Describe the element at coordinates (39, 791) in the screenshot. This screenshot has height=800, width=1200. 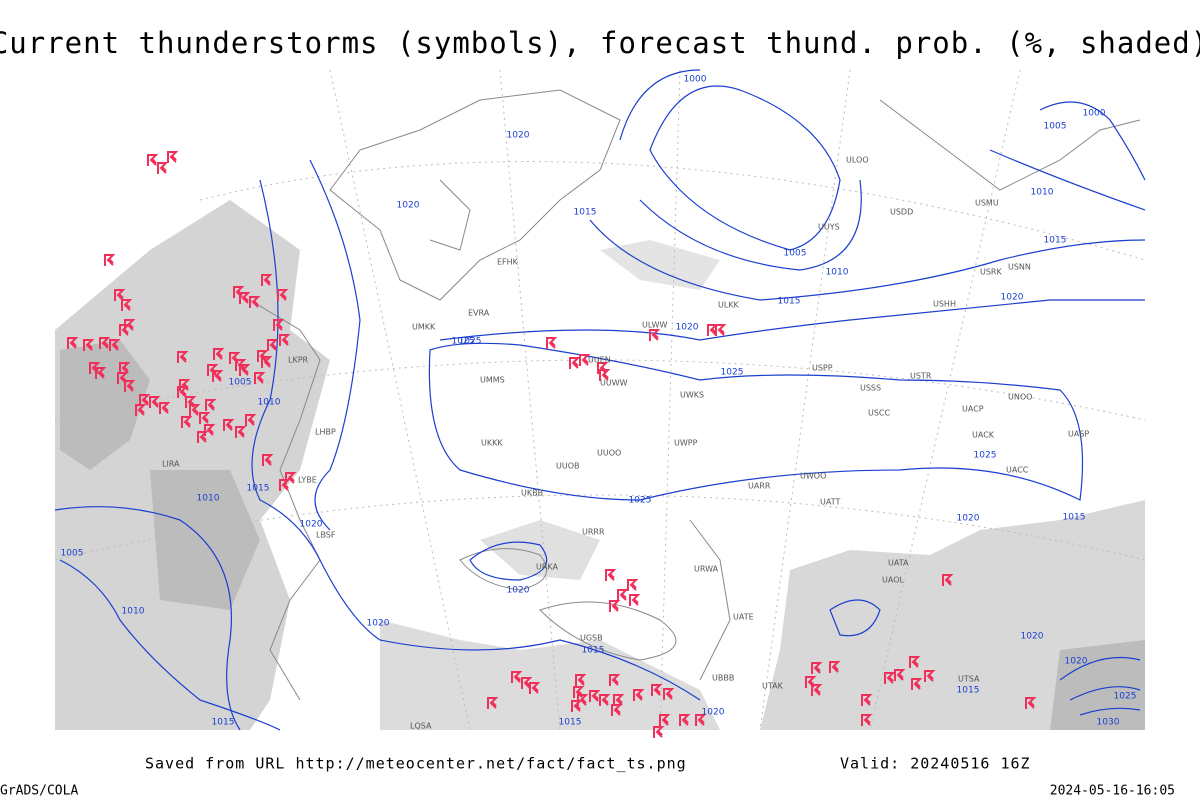
I see `credit: GrADS/COLA` at that location.